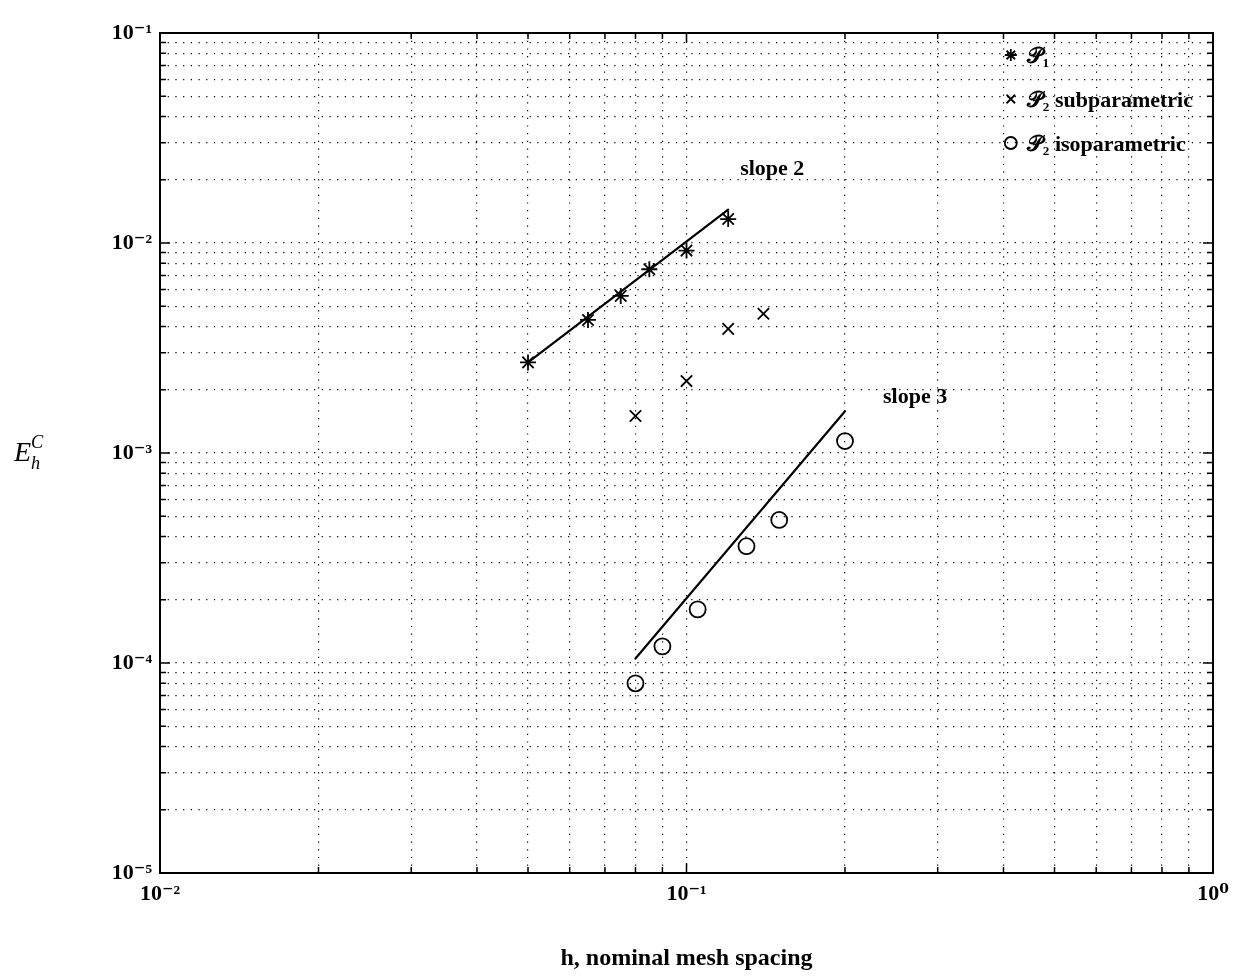 This screenshot has height=977, width=1248. Describe the element at coordinates (1213, 892) in the screenshot. I see `x-tick-label: 10⁰` at that location.